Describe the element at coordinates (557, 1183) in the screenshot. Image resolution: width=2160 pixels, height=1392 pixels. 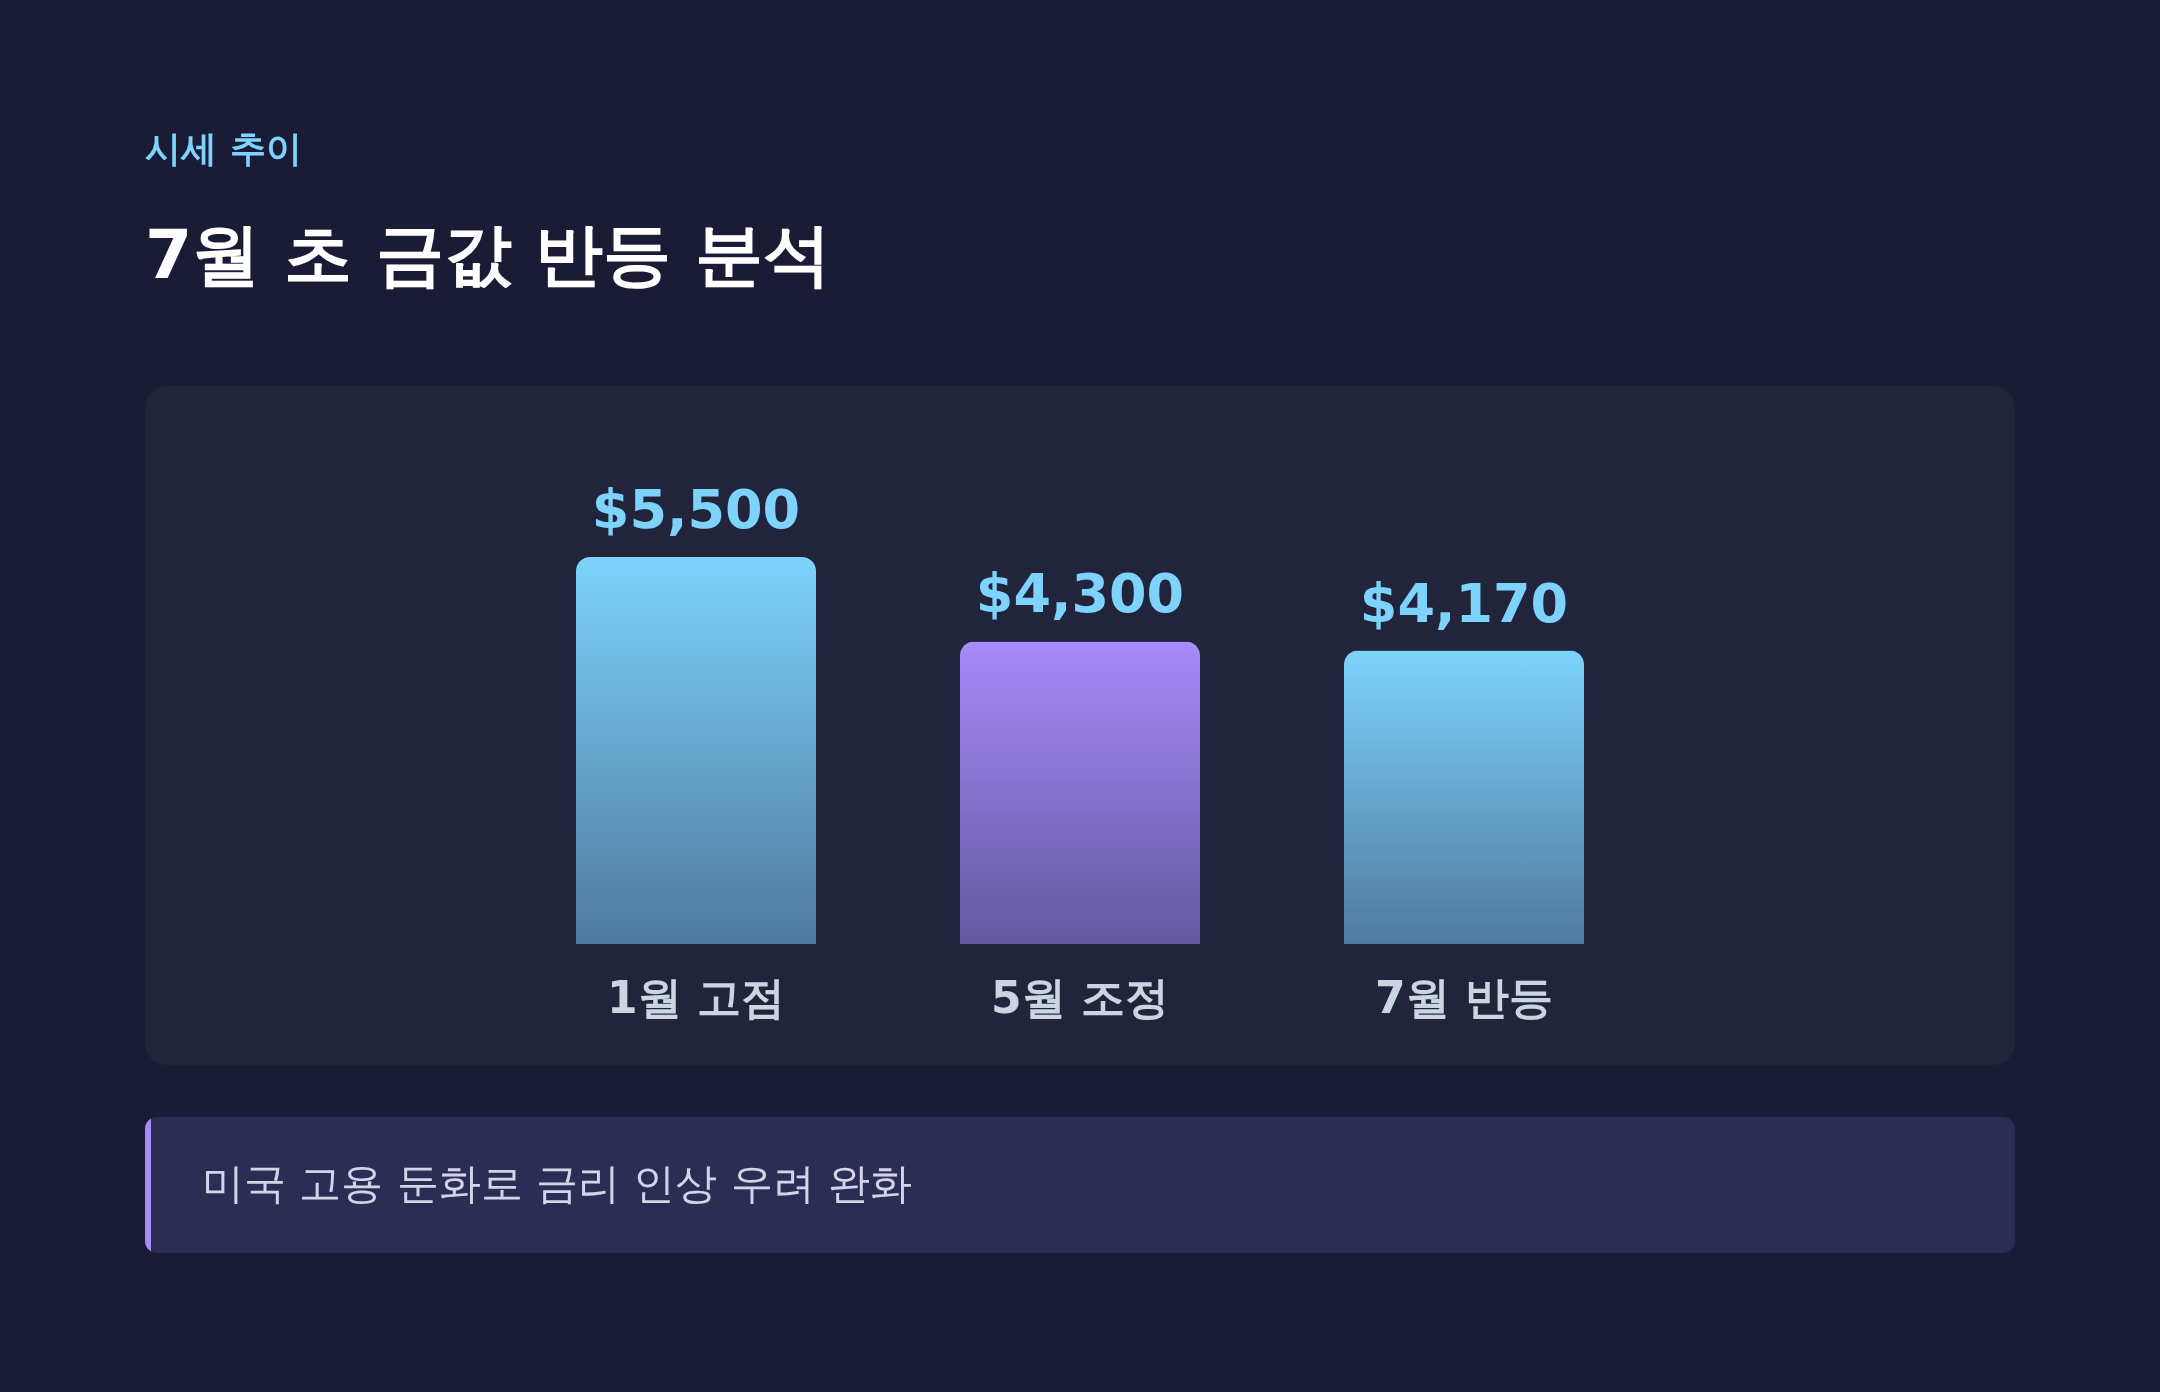
I see `text: 미국 고용 둔화로 금리 인상 우려 완화` at that location.